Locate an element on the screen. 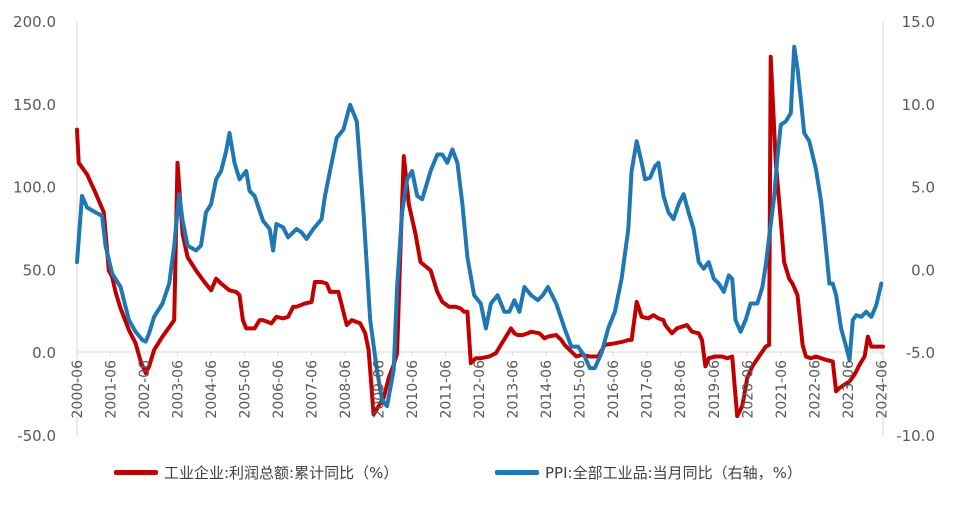  x-tick-label: 2019-06 is located at coordinates (715, 389).